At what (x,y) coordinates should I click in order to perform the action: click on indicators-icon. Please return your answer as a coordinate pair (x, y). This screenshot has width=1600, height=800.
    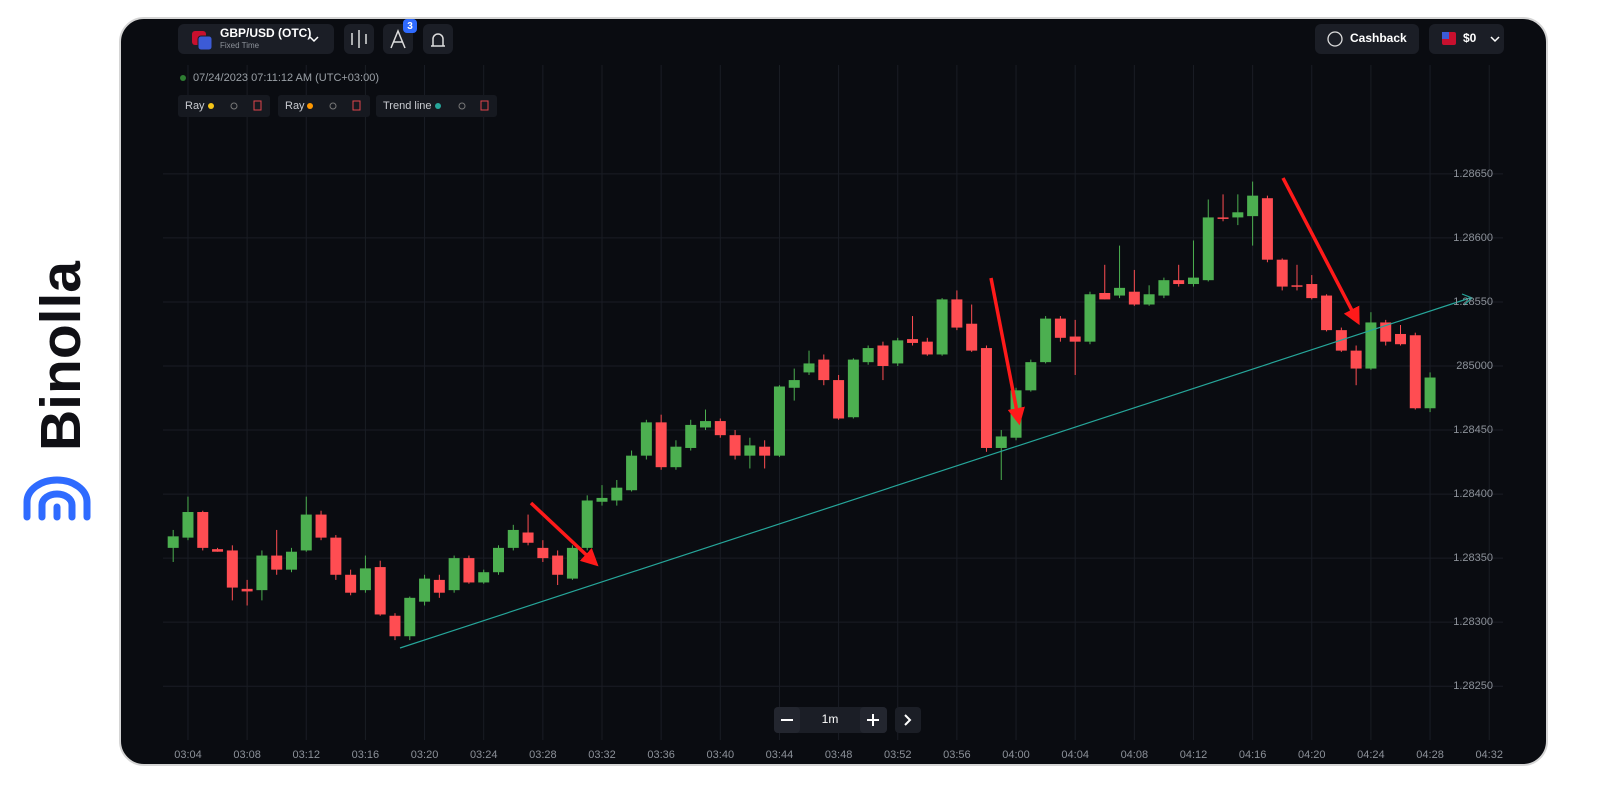
    Looking at the image, I should click on (398, 39).